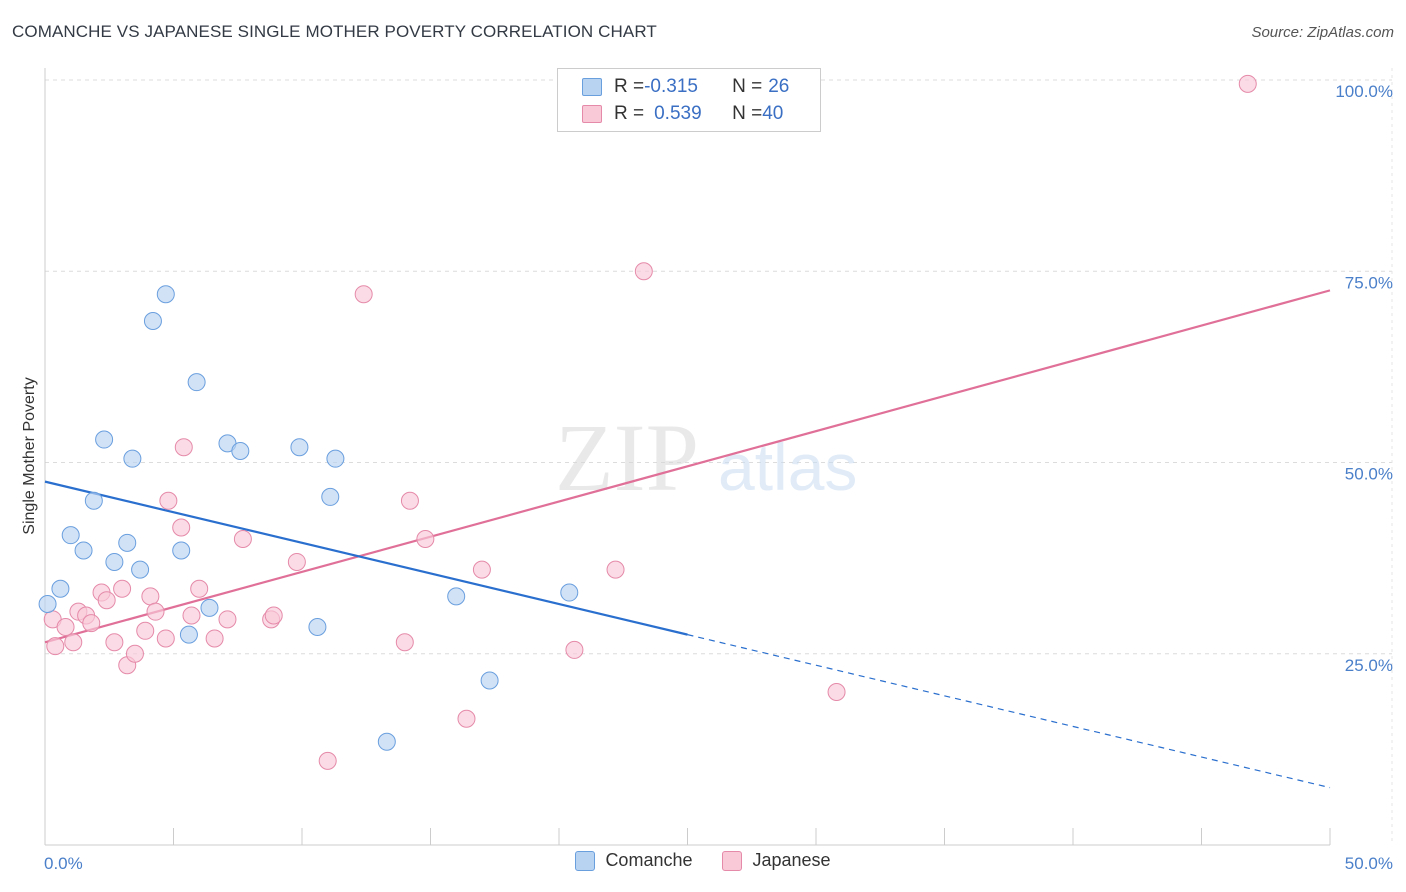  I want to click on x-tick-label: 50.0%, so click(1369, 863).